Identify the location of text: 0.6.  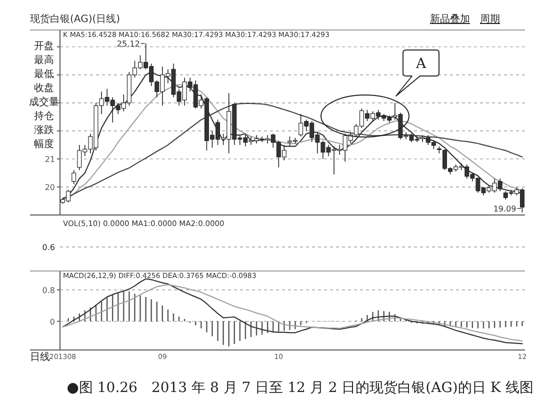
(48, 247).